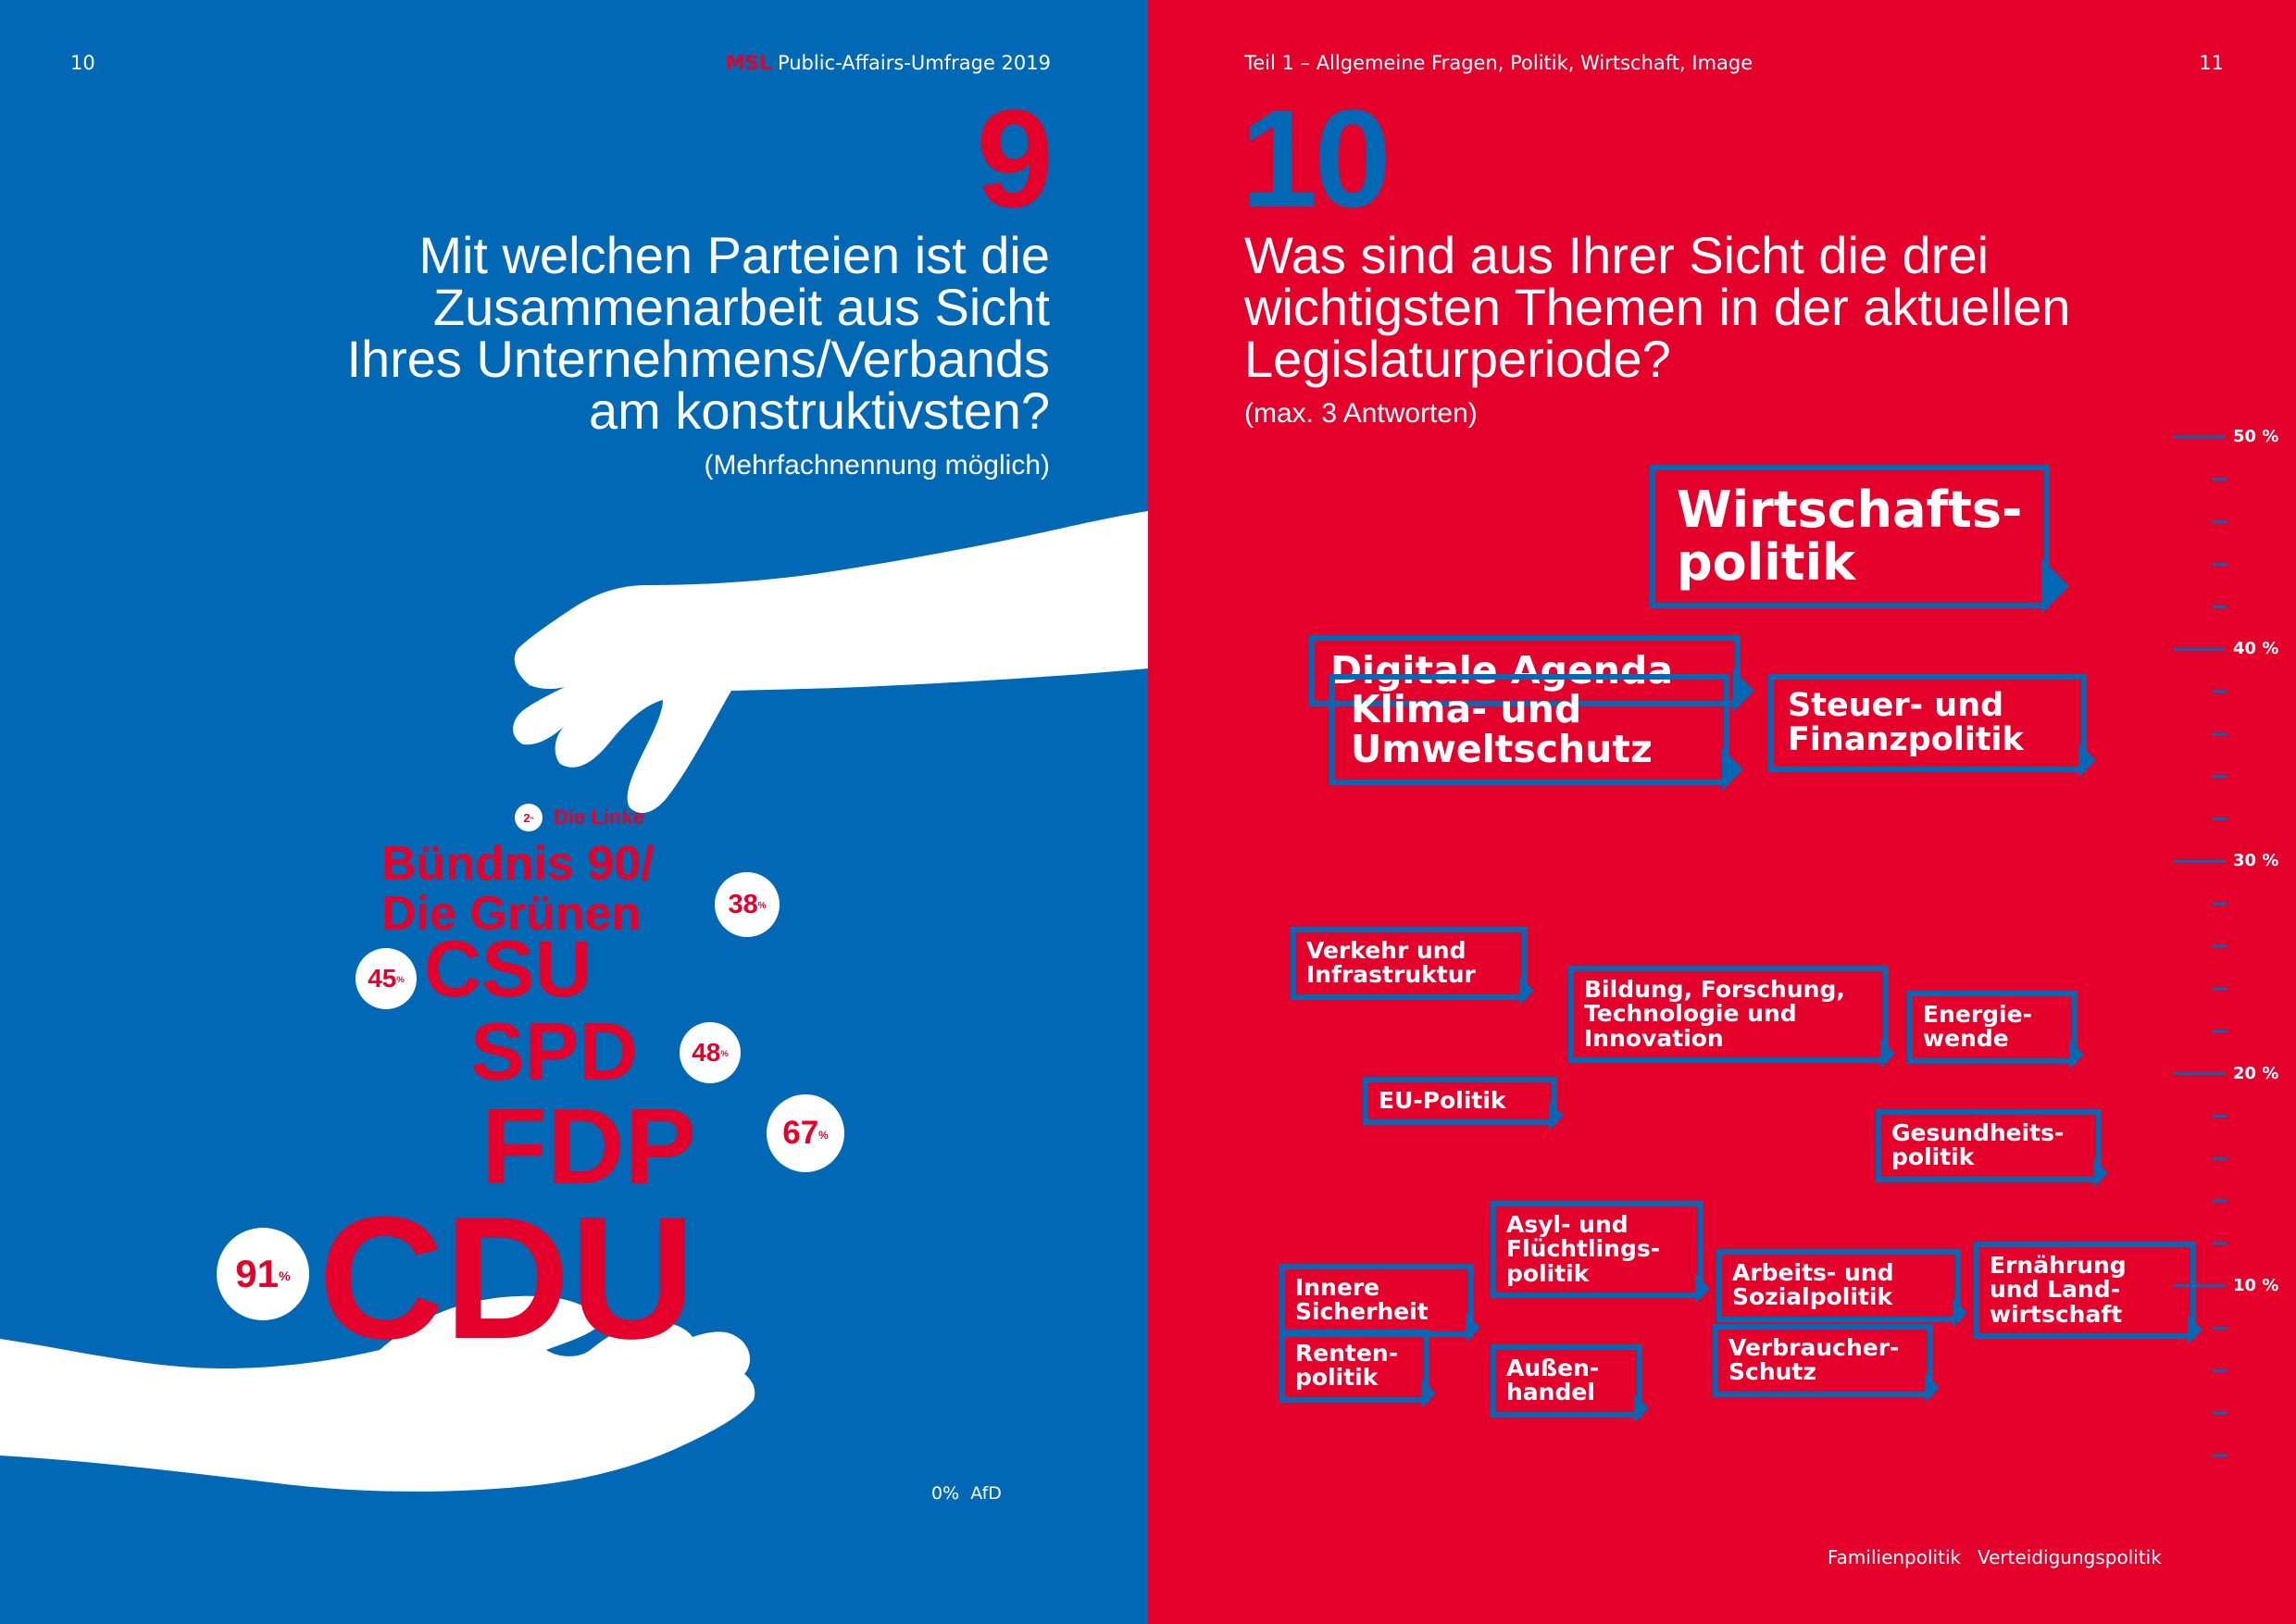 Image resolution: width=2296 pixels, height=1624 pixels. I want to click on topic-bubble-13: Renten- politik, so click(1357, 1369).